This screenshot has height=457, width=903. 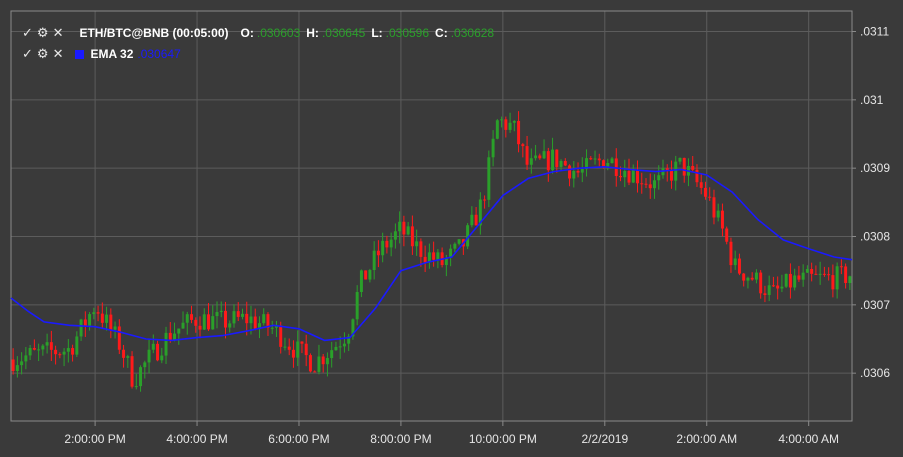 I want to click on high-label: H:, so click(x=312, y=33).